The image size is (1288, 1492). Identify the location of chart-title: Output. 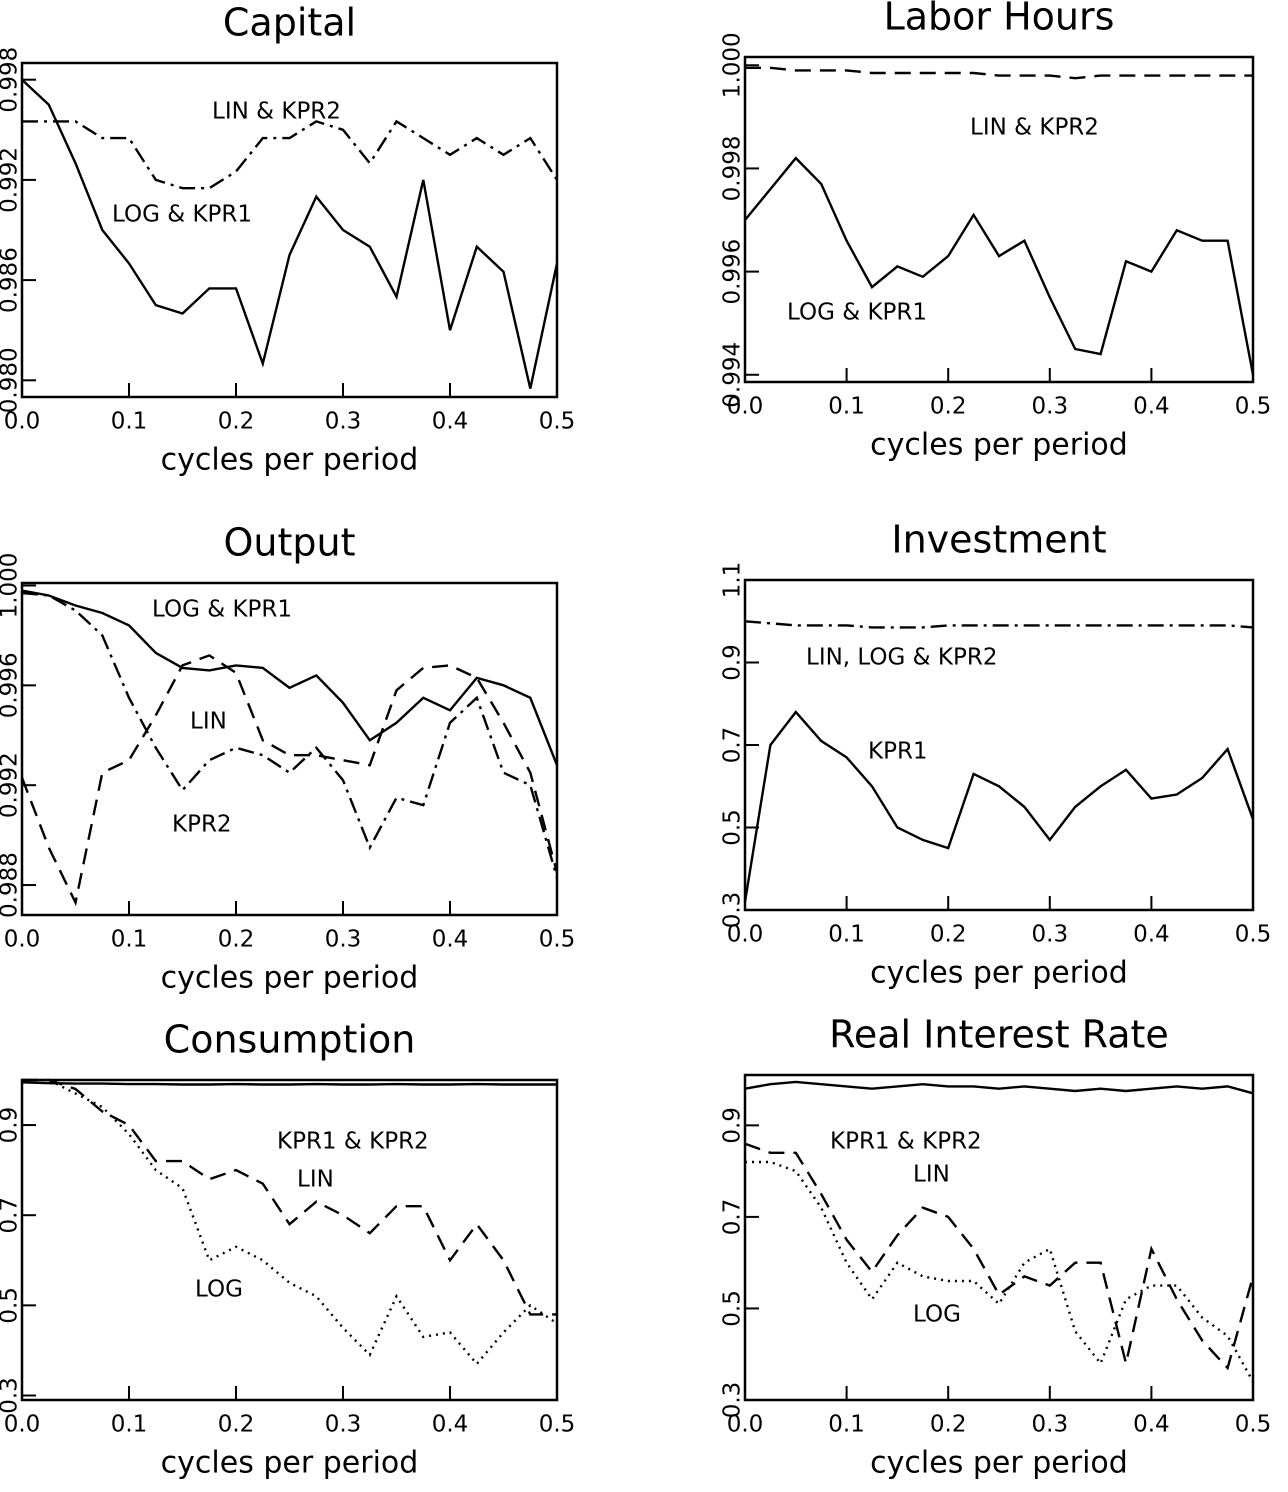
(290, 543).